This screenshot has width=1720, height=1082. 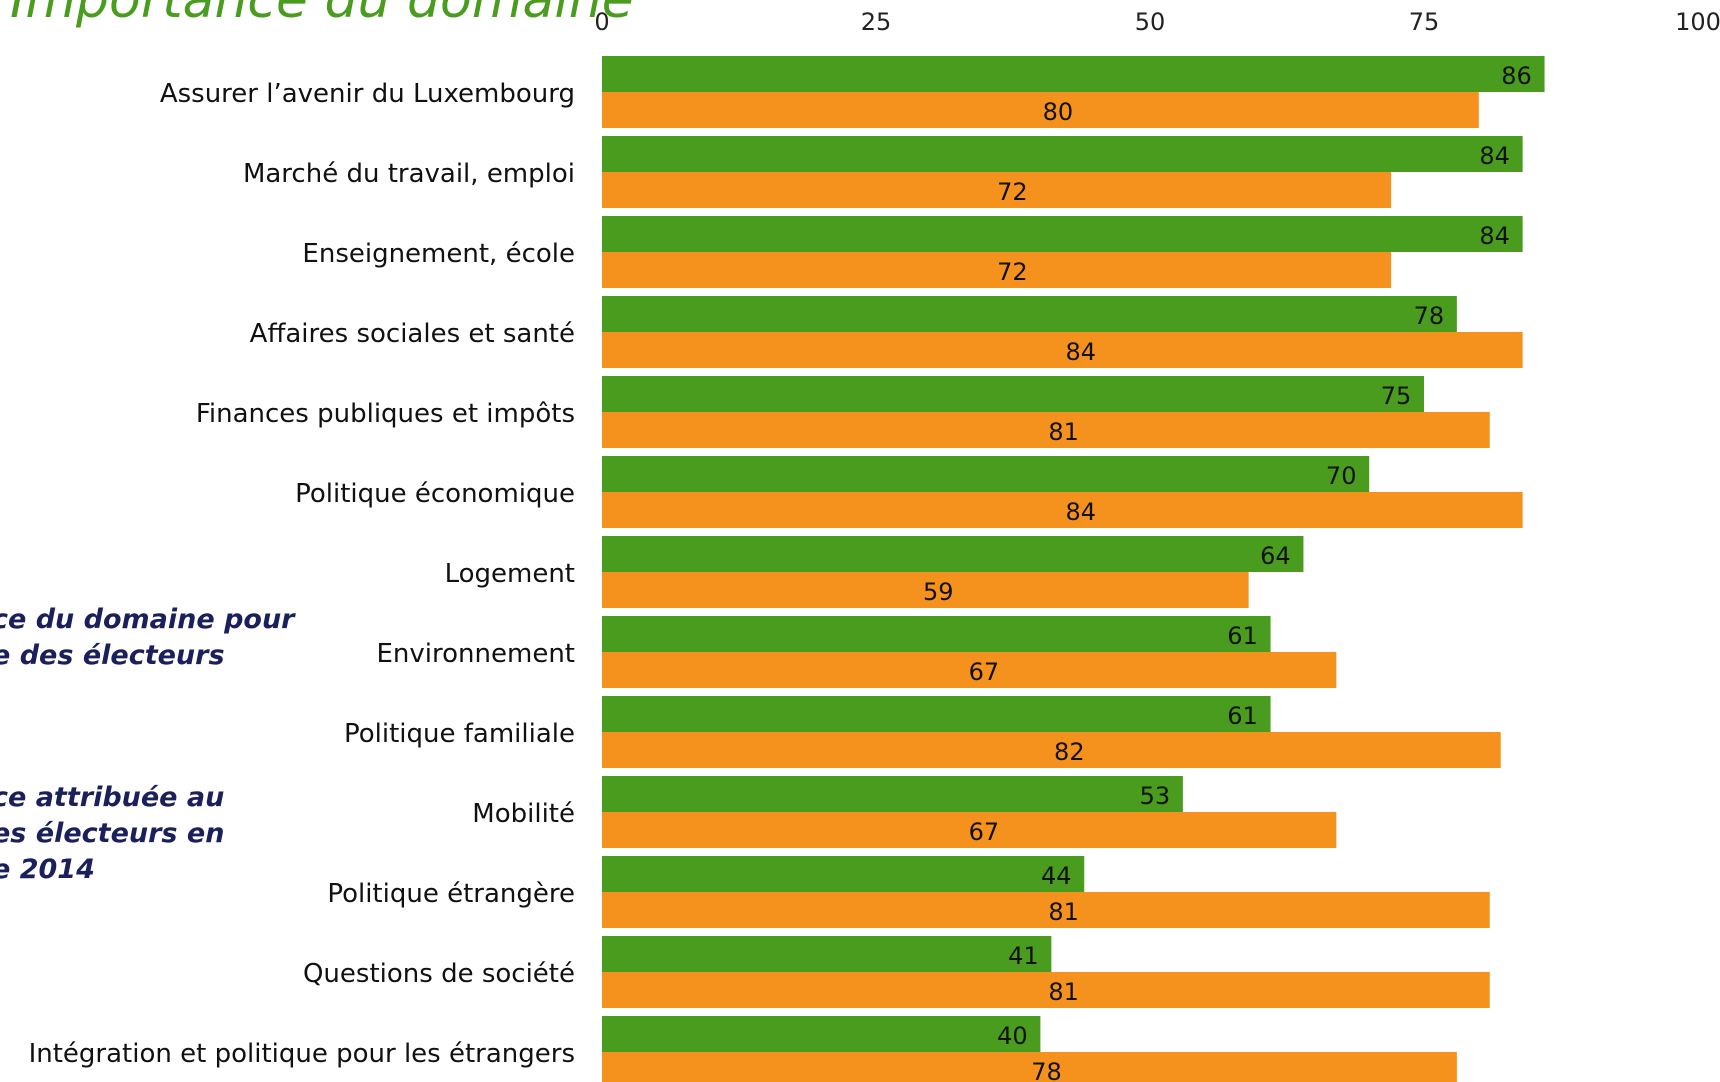 I want to click on category-label: Finances publiques et impôts, so click(x=385, y=414).